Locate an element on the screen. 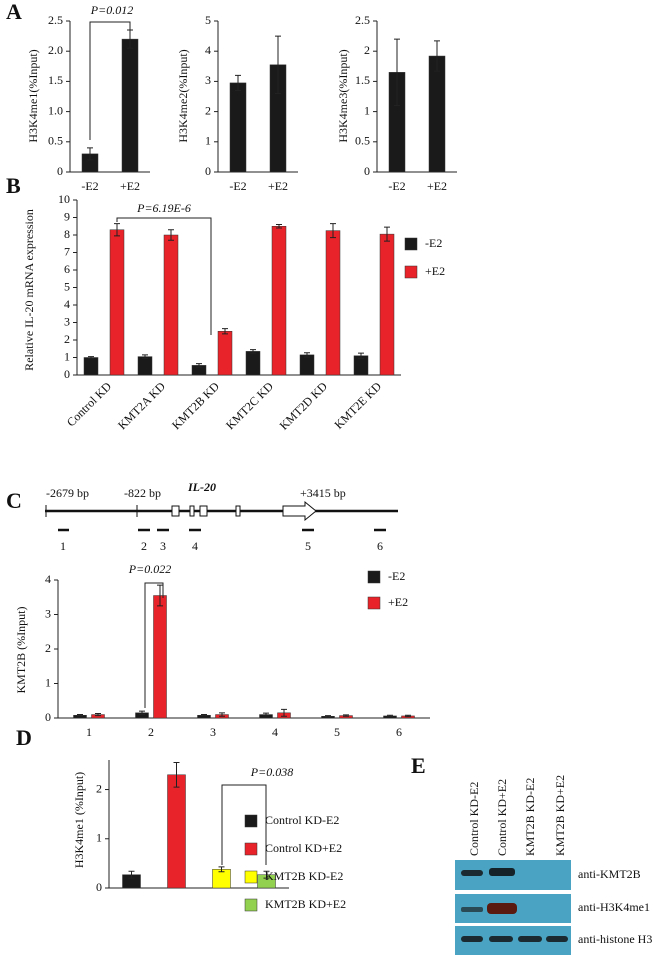 The height and width of the screenshot is (958, 664). y-axis-label: H3K4me2(%Input) is located at coordinates (183, 95).